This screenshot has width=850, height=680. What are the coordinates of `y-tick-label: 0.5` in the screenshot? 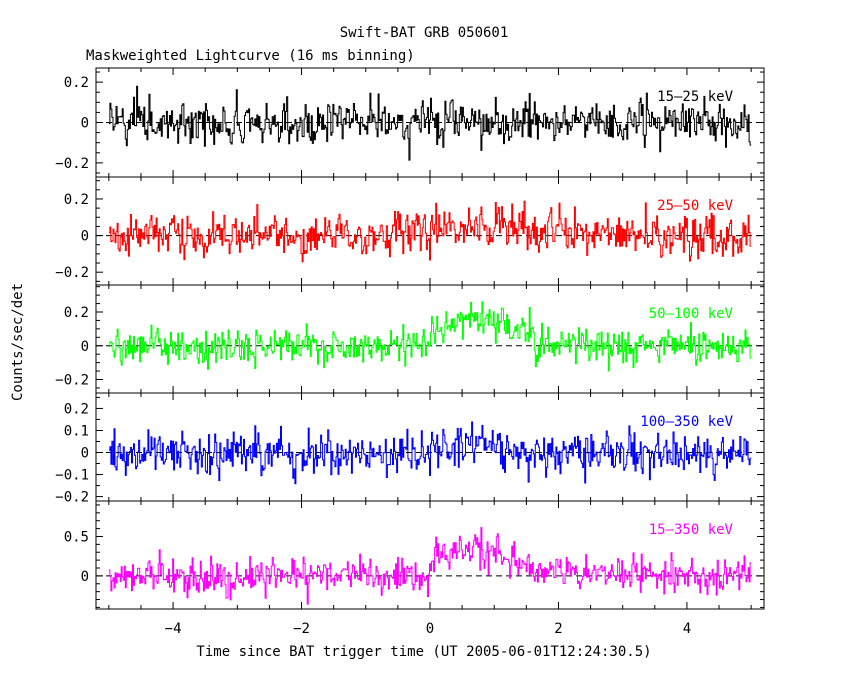 It's located at (76, 537).